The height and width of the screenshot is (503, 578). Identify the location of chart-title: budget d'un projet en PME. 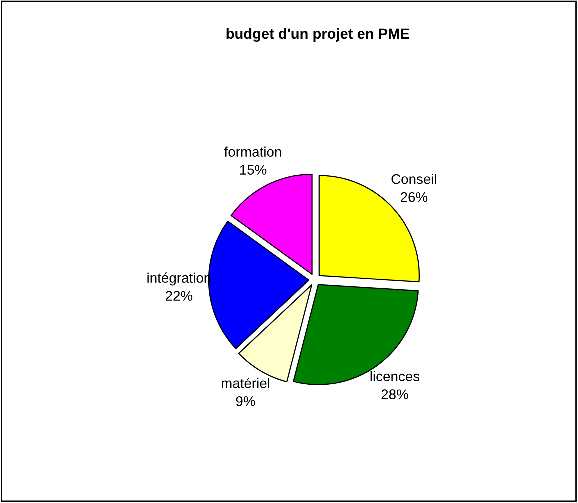
(318, 35).